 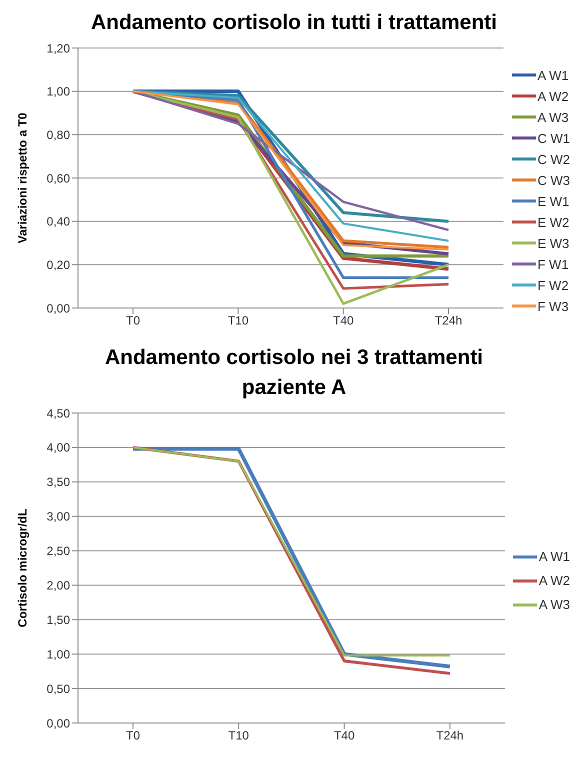 I want to click on legend-label: C W1, so click(x=554, y=138).